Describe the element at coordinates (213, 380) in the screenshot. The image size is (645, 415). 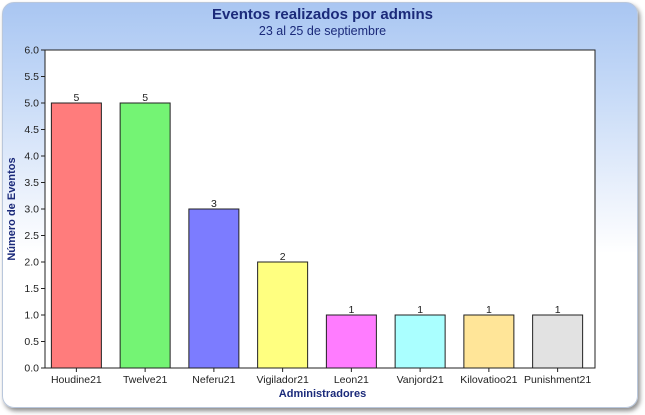
I see `x-tick-label: Neferu21` at that location.